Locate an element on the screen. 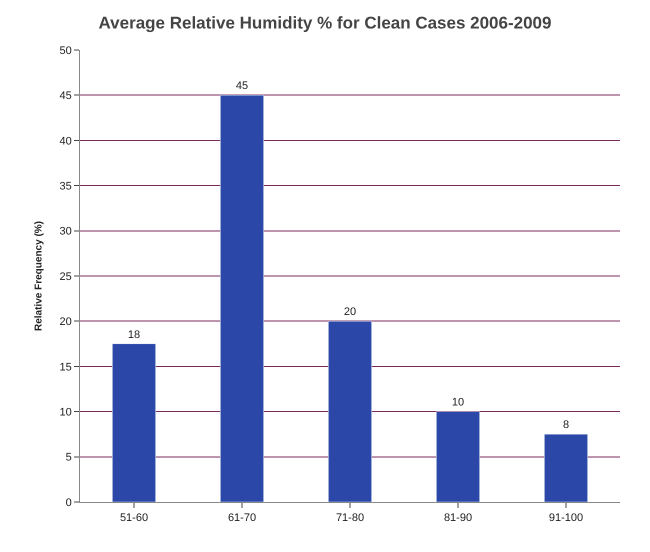  y-tick-label: 5 is located at coordinates (69, 458).